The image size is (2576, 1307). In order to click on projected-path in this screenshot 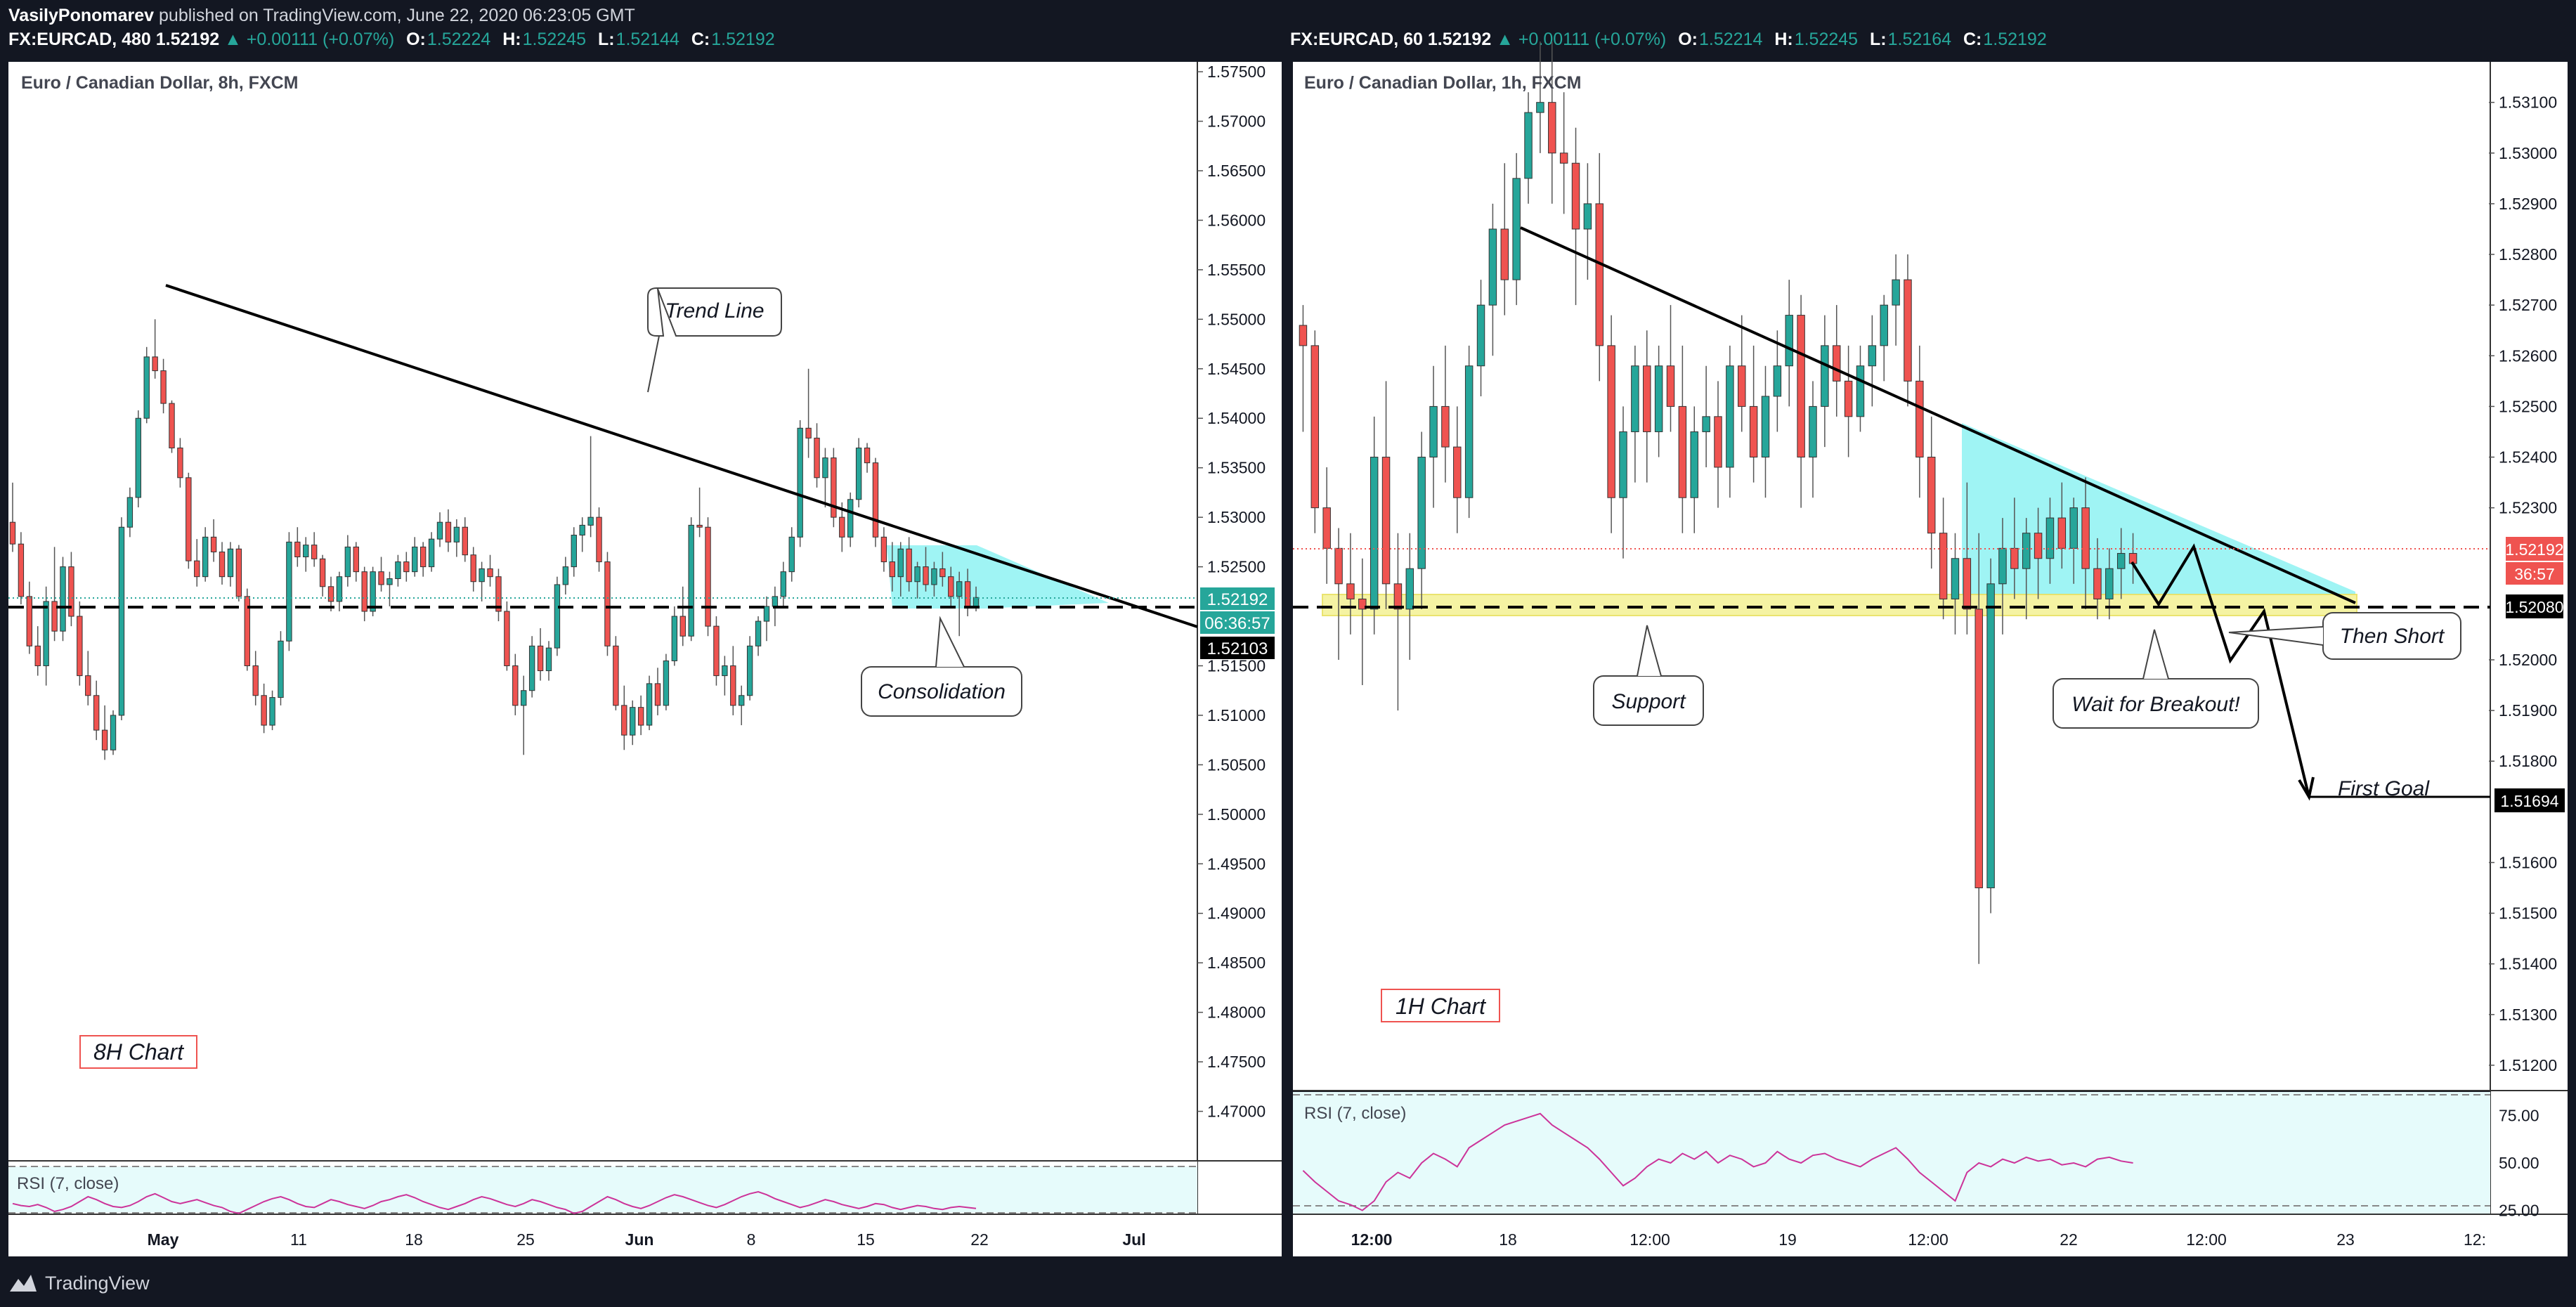, I will do `click(2220, 670)`.